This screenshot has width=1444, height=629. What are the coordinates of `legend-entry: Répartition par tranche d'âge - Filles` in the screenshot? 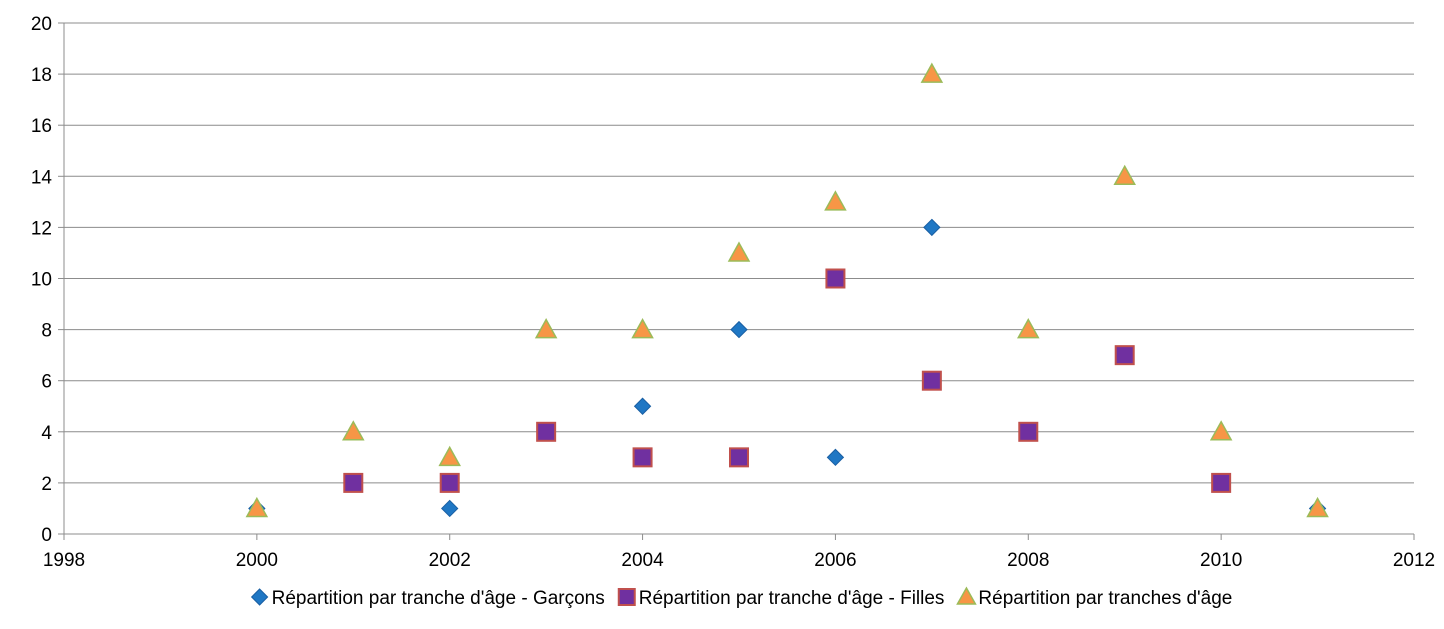 It's located at (781, 598).